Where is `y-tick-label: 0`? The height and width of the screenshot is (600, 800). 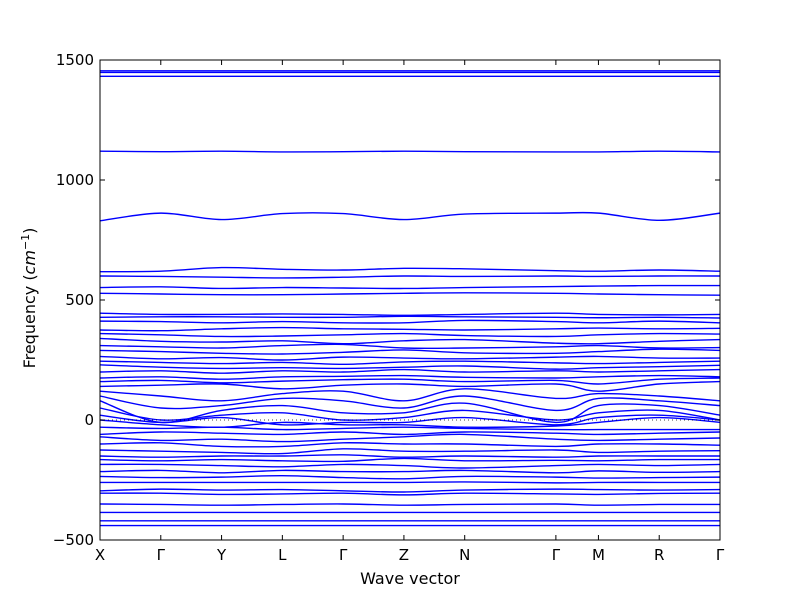
y-tick-label: 0 is located at coordinates (89, 420).